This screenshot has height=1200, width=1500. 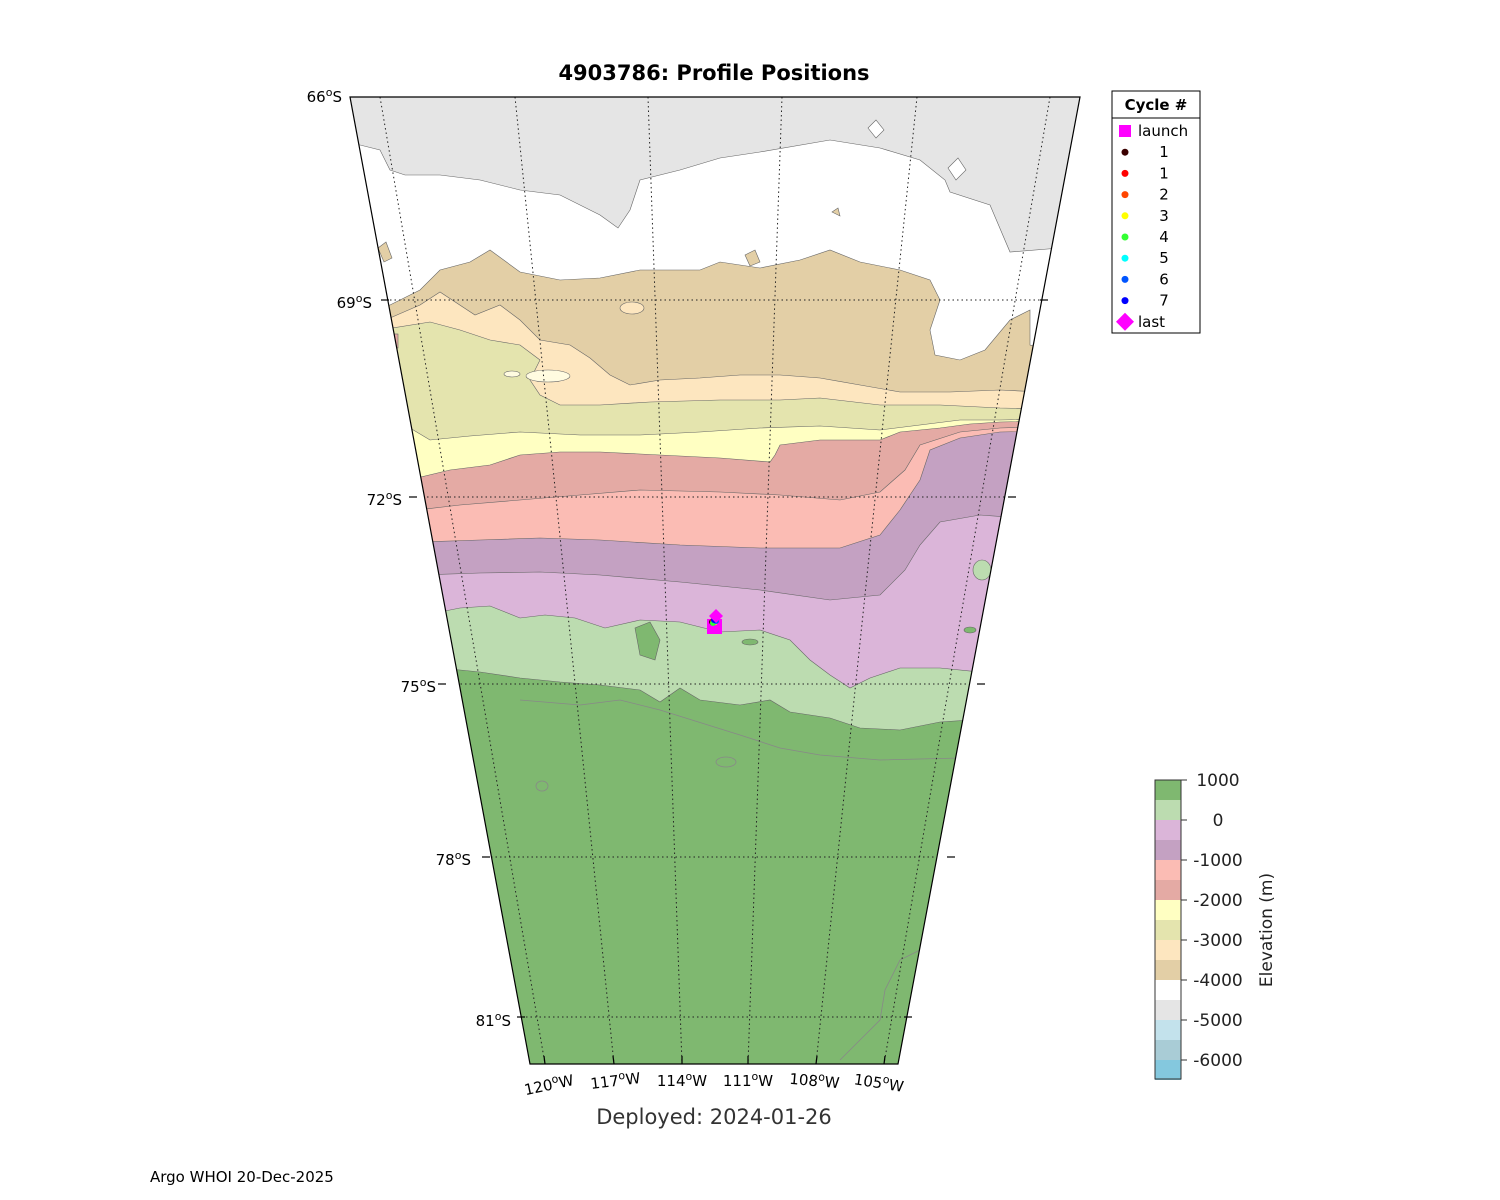 What do you see at coordinates (1217, 1061) in the screenshot?
I see `colorbar-tick-label: -6000` at bounding box center [1217, 1061].